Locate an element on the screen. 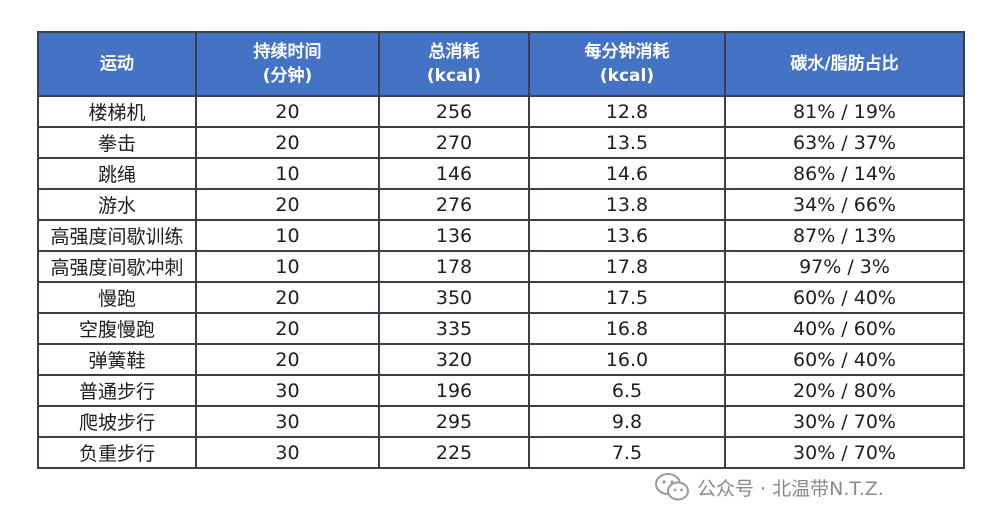 The width and height of the screenshot is (1000, 523). carb-fat-ratio-cell: 86% / 14% is located at coordinates (844, 173).